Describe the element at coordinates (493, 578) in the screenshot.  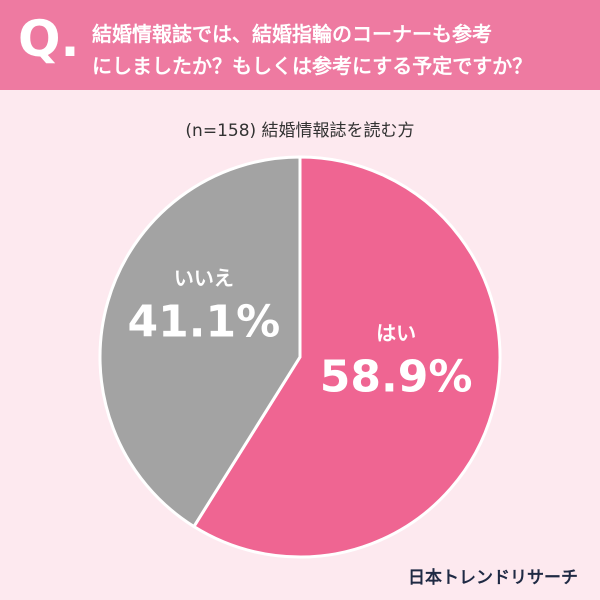
I see `source: 日本トレンドリサーチ` at that location.